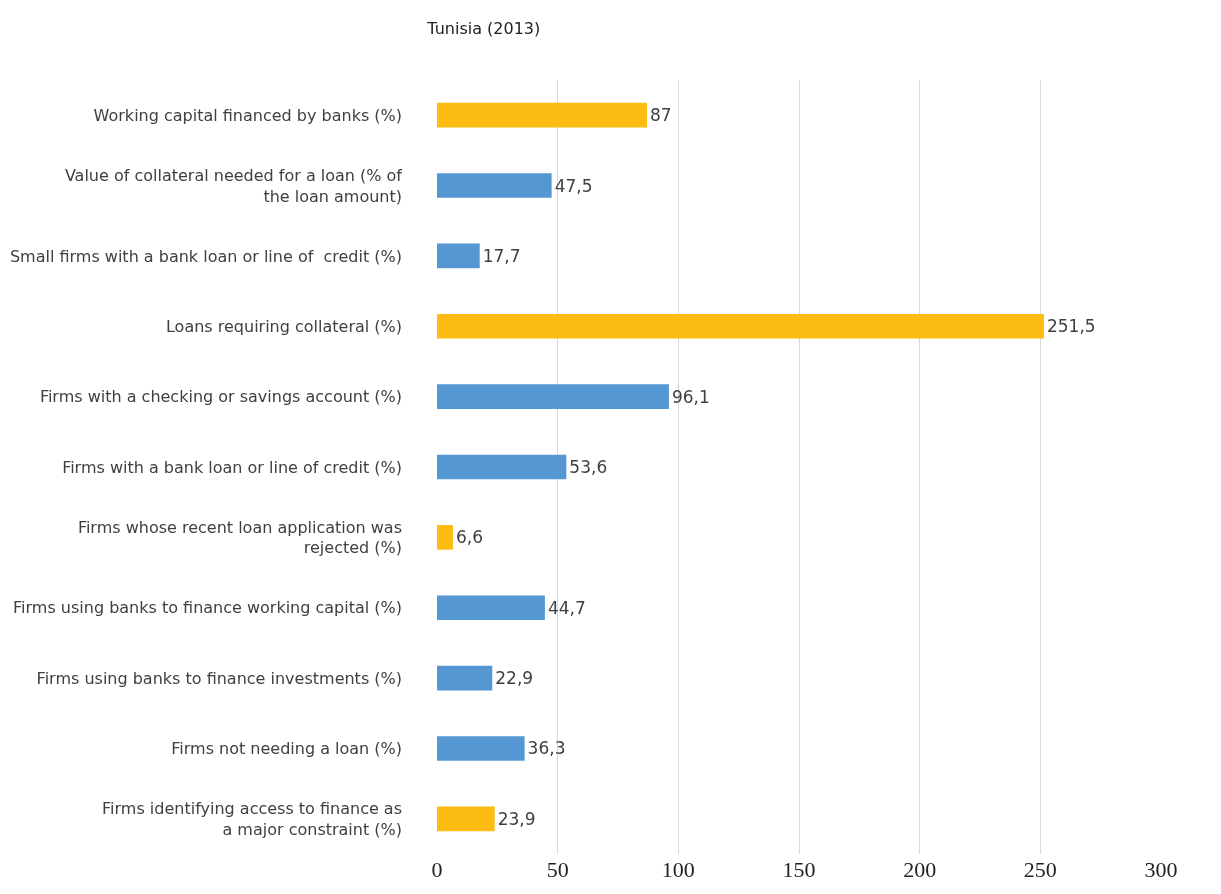  I want to click on y-tick-label: Working capital financed by banks (%), so click(247, 115).